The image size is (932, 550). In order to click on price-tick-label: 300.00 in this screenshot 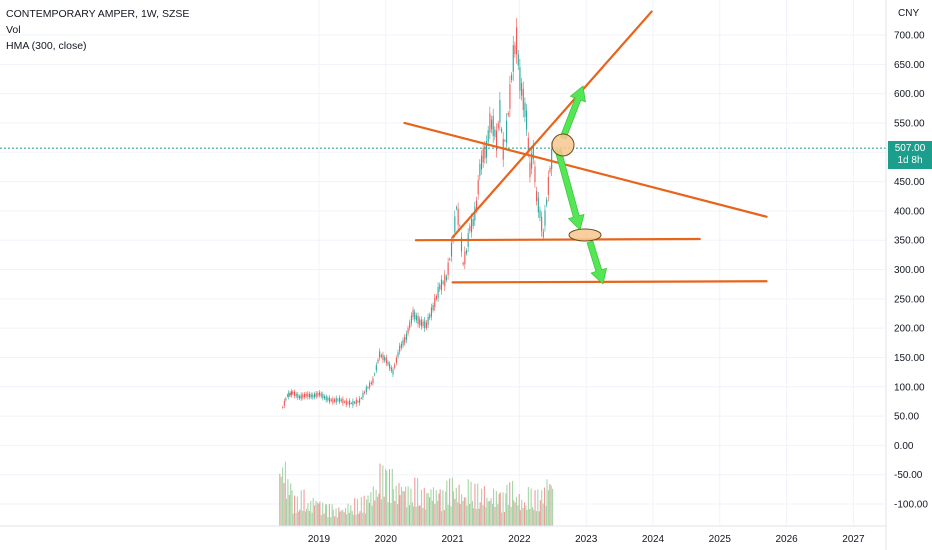, I will do `click(909, 270)`.